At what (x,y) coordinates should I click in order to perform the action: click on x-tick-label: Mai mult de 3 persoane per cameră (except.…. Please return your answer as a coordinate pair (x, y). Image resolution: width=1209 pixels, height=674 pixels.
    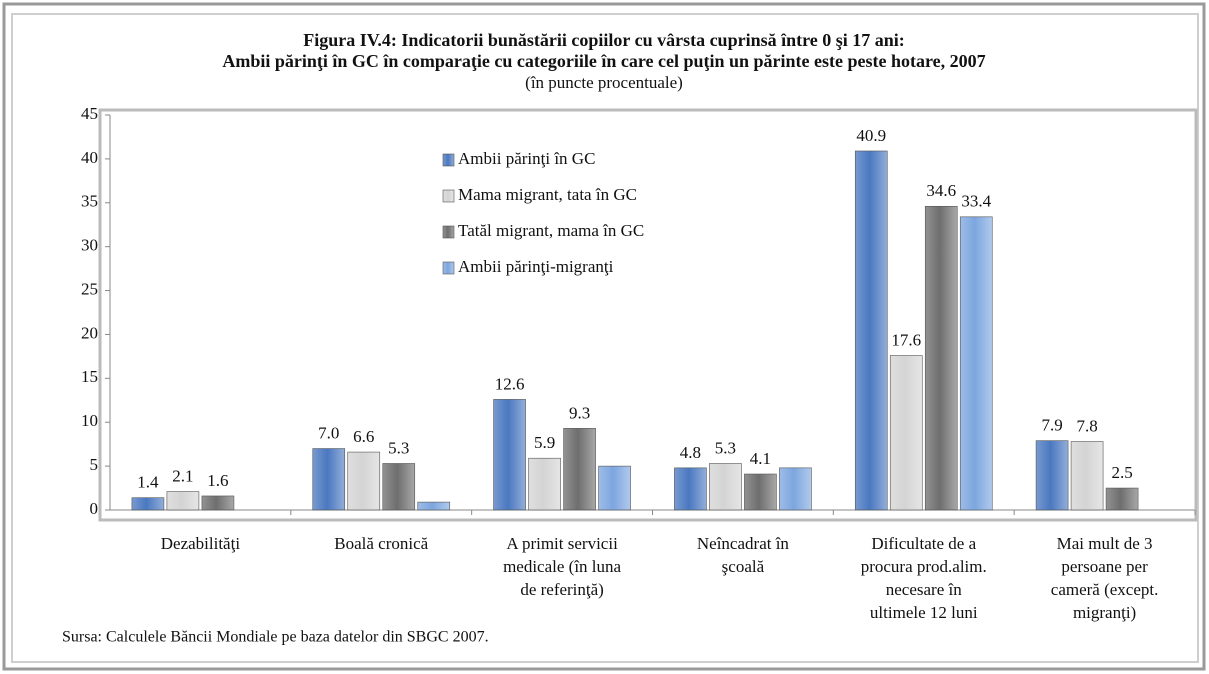
    Looking at the image, I should click on (1105, 578).